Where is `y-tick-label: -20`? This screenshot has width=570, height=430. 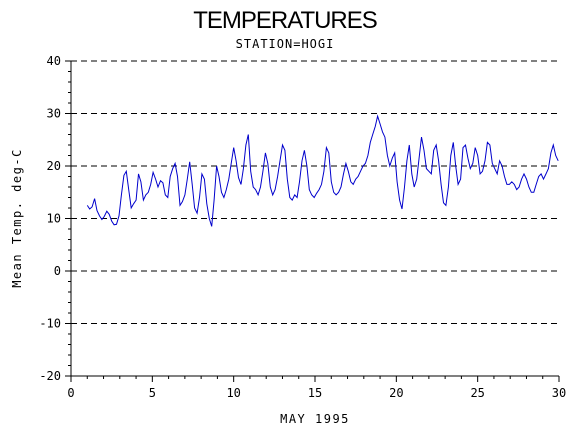 y-tick-label: -20 is located at coordinates (50, 376).